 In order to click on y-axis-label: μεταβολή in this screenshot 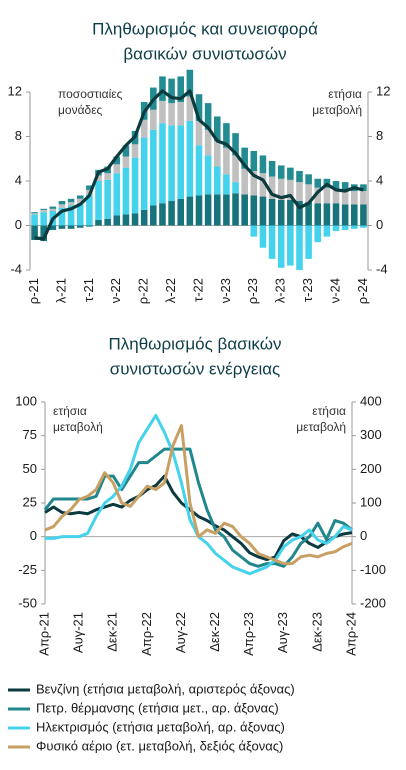, I will do `click(78, 427)`.